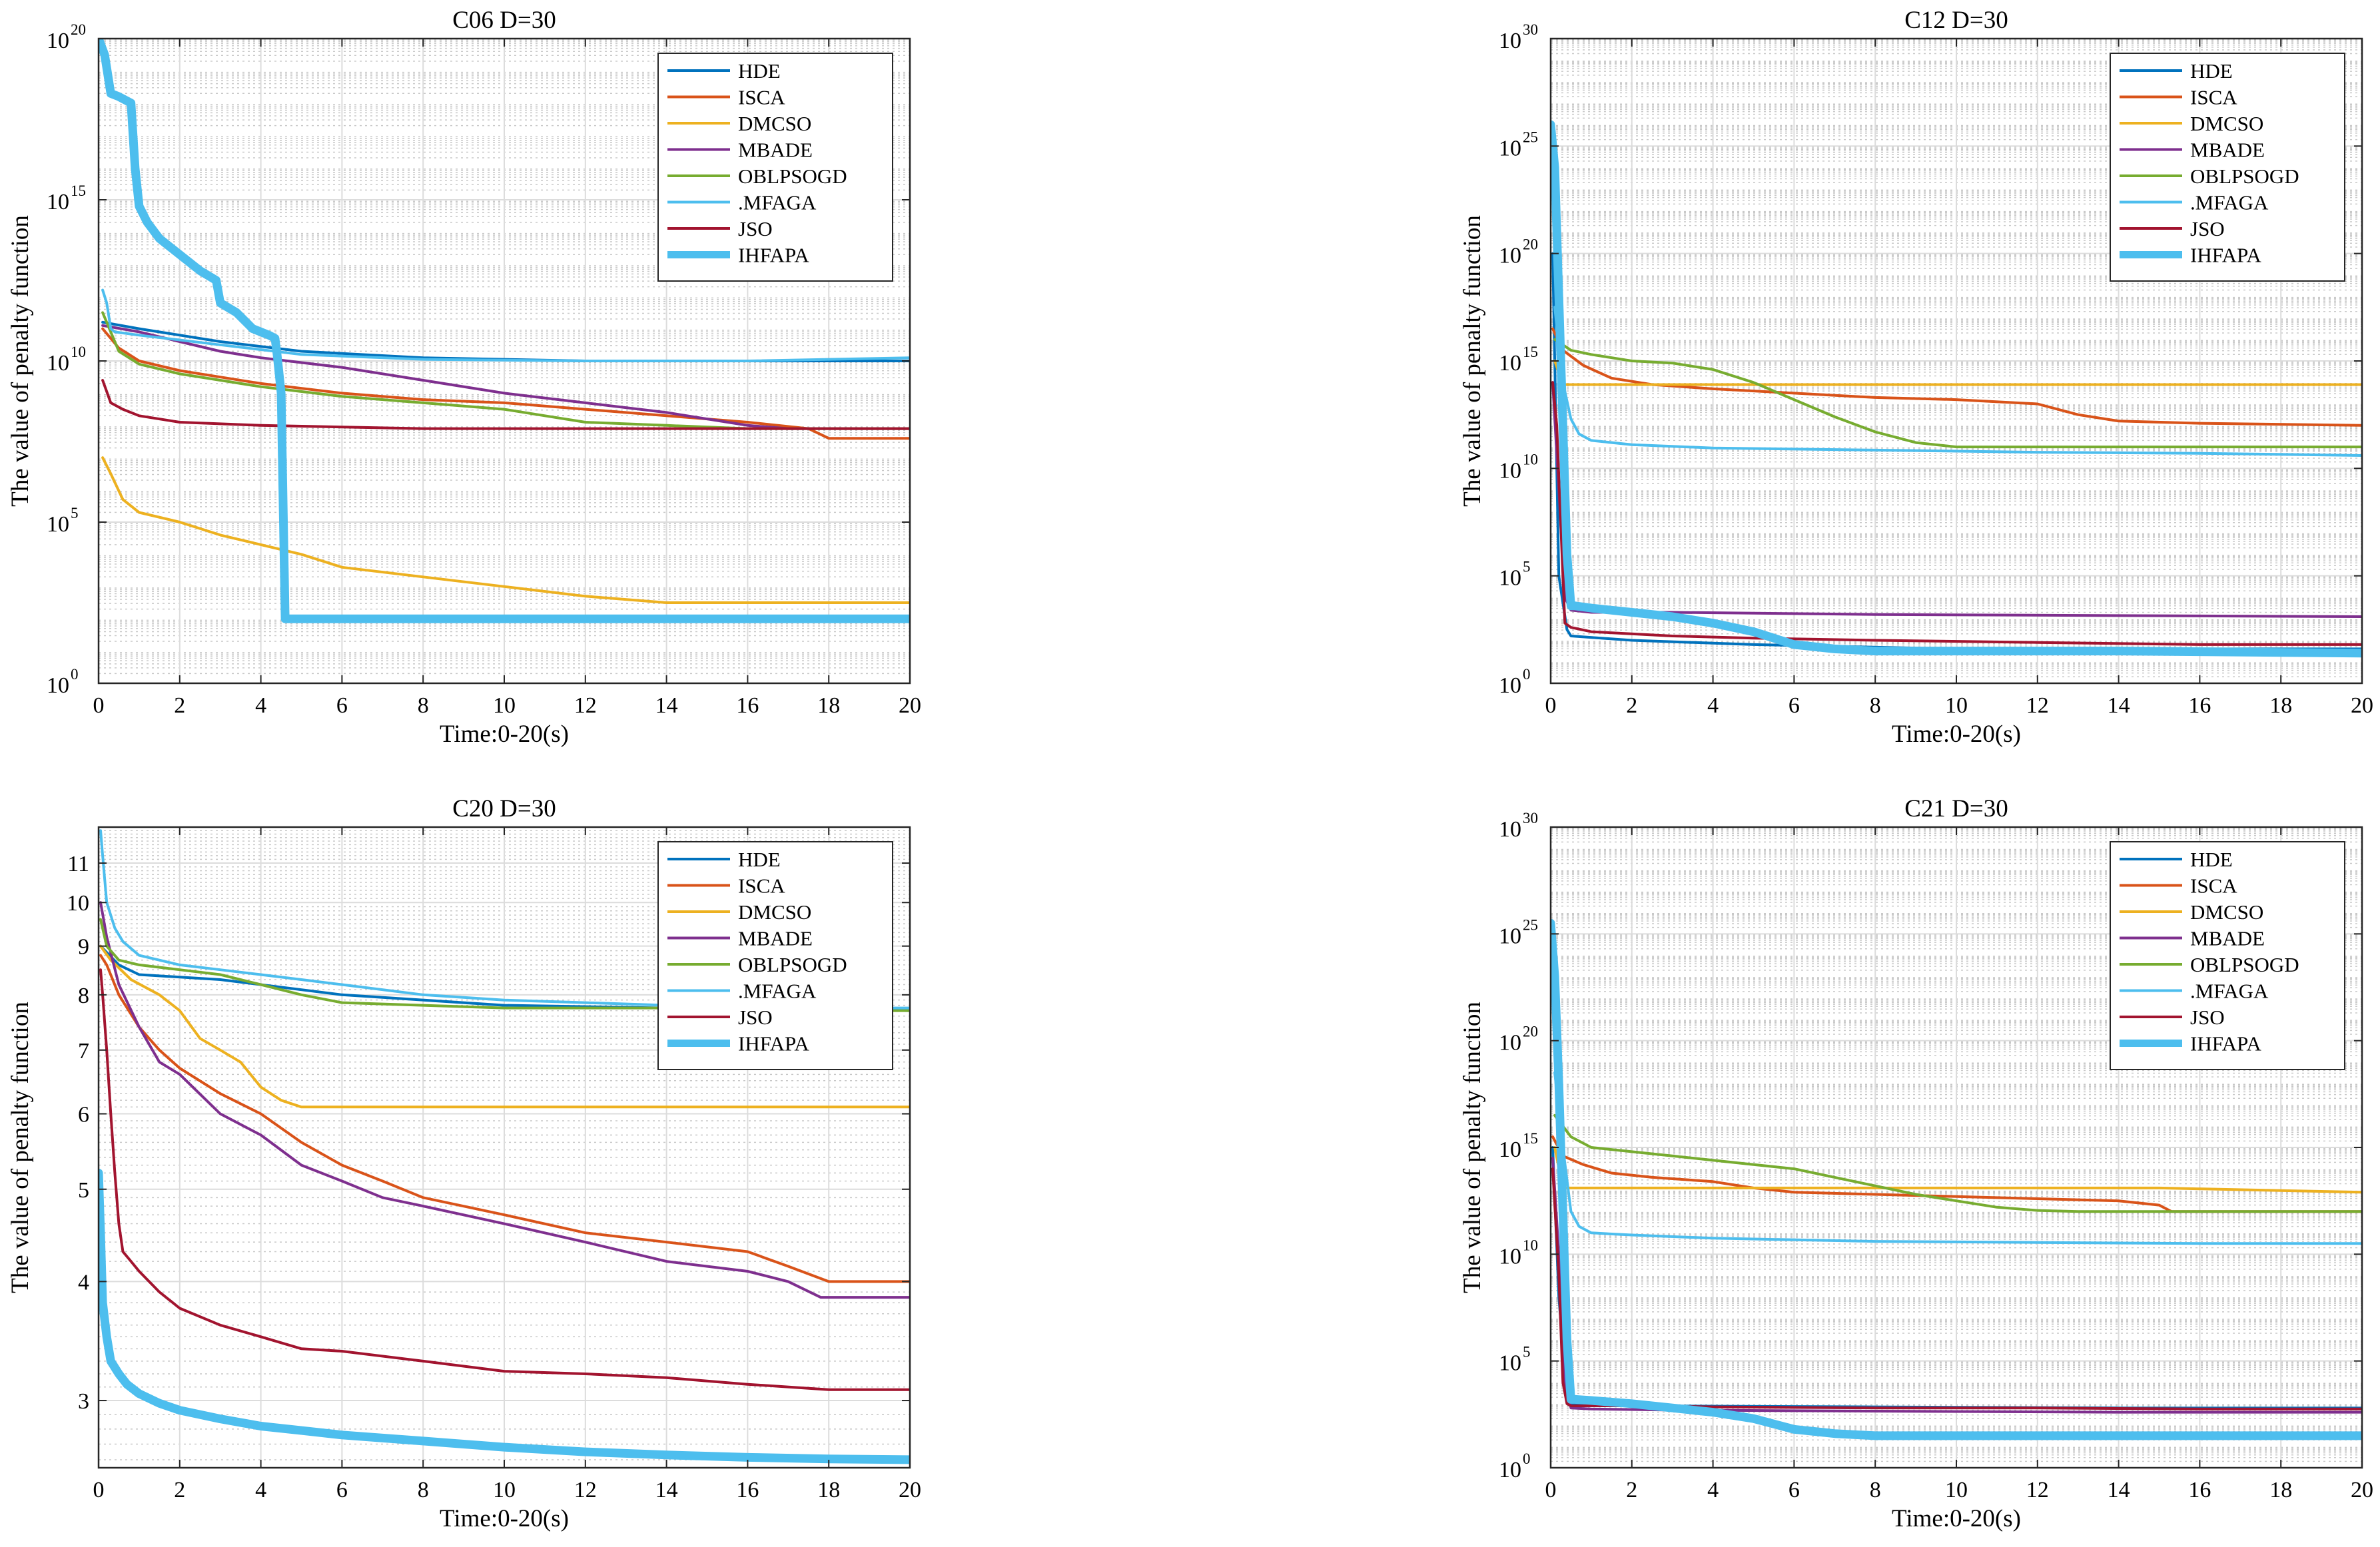 This screenshot has width=2380, height=1547. I want to click on chart-title: C06 D=30, so click(504, 20).